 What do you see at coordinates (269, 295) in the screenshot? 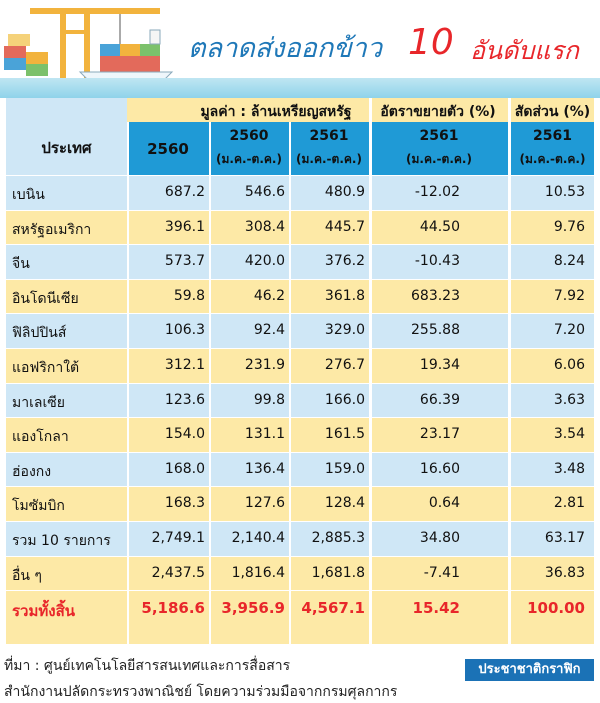
I see `table-cell: 46.2` at bounding box center [269, 295].